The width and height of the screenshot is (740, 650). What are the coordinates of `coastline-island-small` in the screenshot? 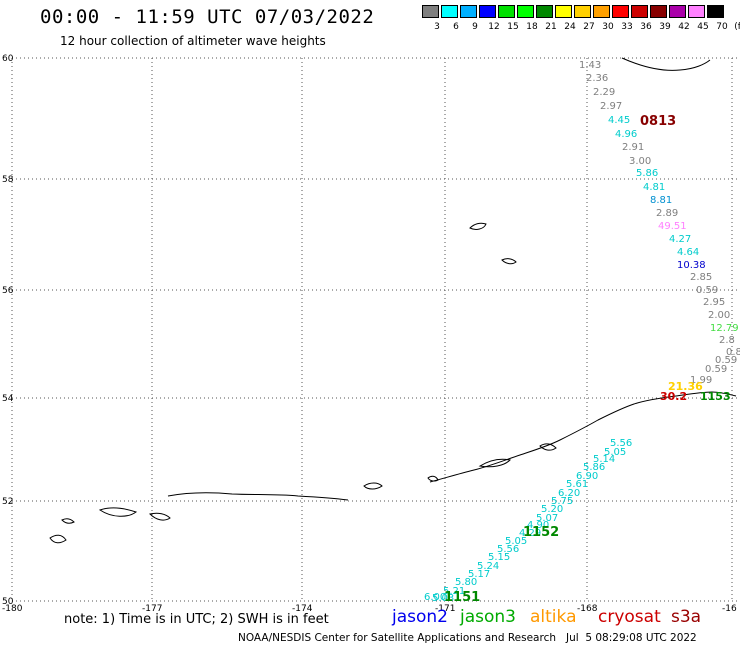 It's located at (433, 478).